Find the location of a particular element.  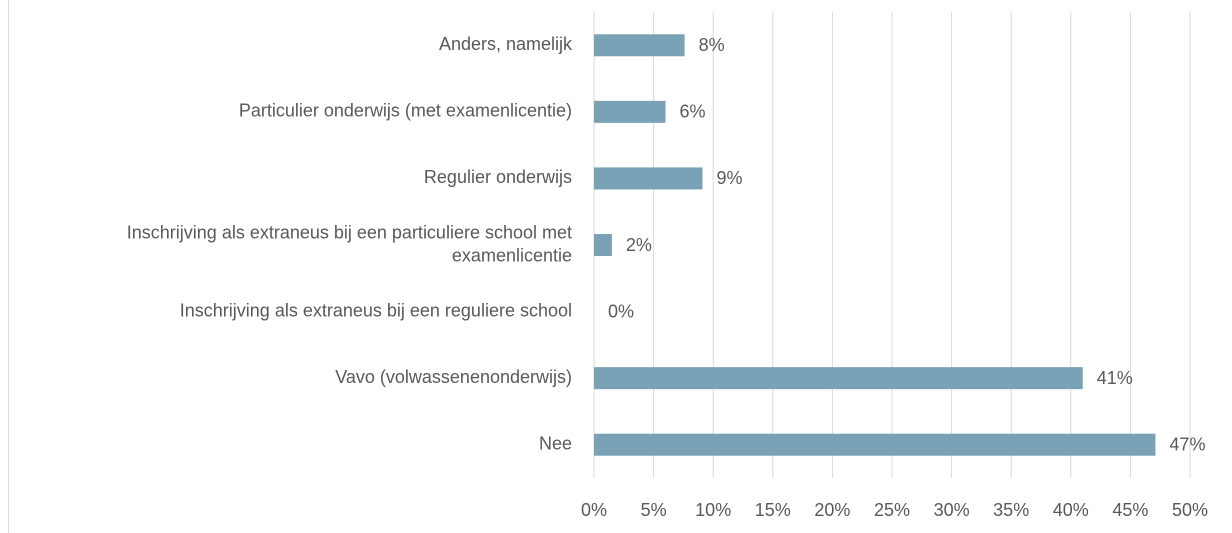

x-tick-label: 30% is located at coordinates (952, 510).